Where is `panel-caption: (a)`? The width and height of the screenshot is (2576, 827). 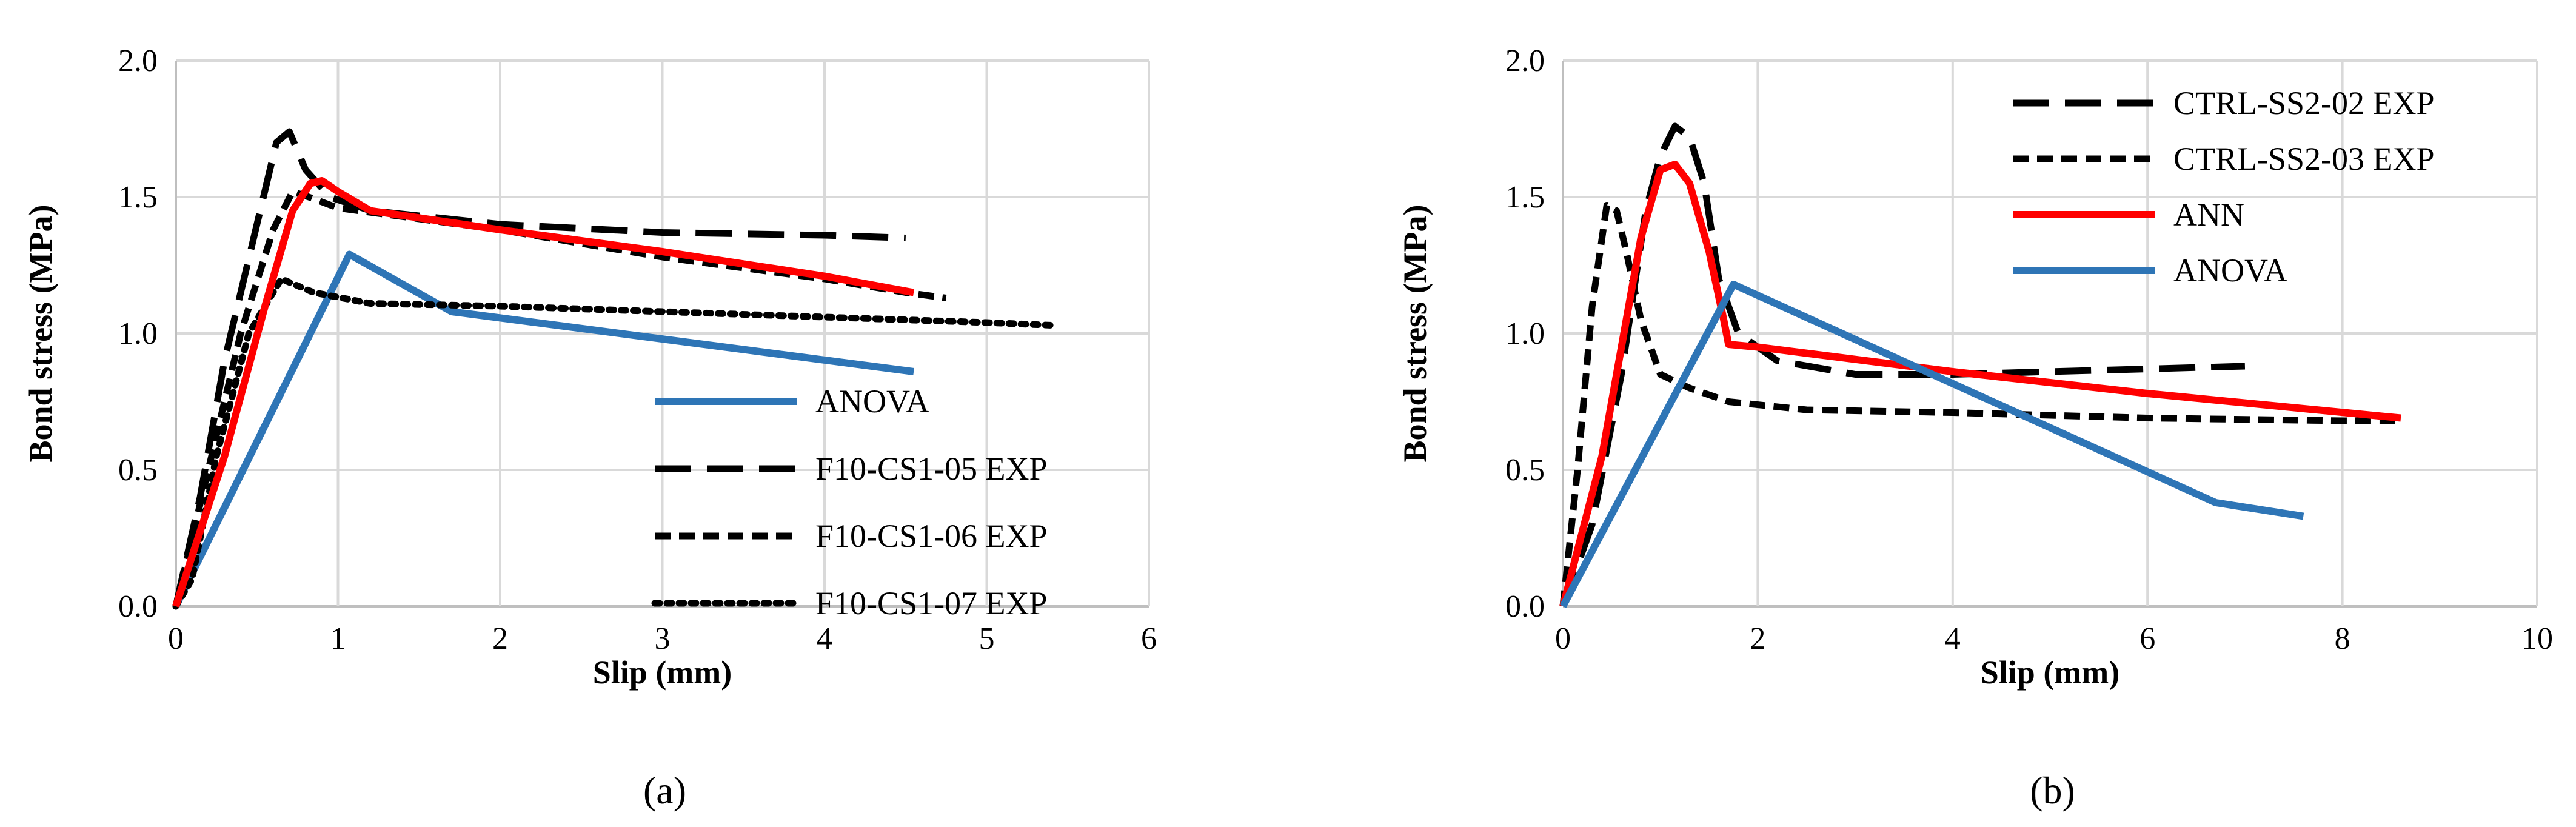
panel-caption: (a) is located at coordinates (664, 790).